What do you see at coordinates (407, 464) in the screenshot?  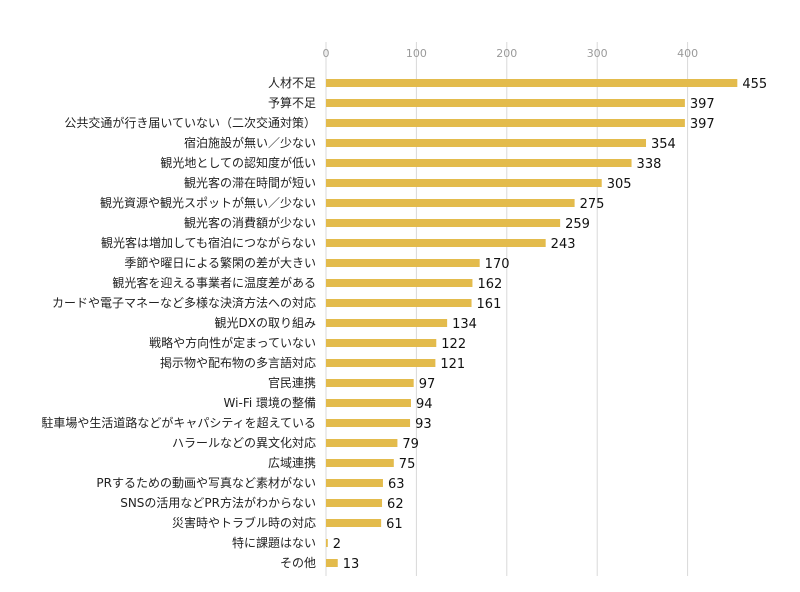 I see `value-label: 75` at bounding box center [407, 464].